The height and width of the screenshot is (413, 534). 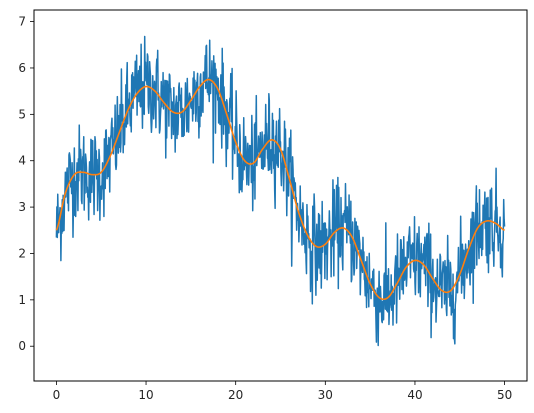 What do you see at coordinates (22, 300) in the screenshot?
I see `y-tick-label: 1` at bounding box center [22, 300].